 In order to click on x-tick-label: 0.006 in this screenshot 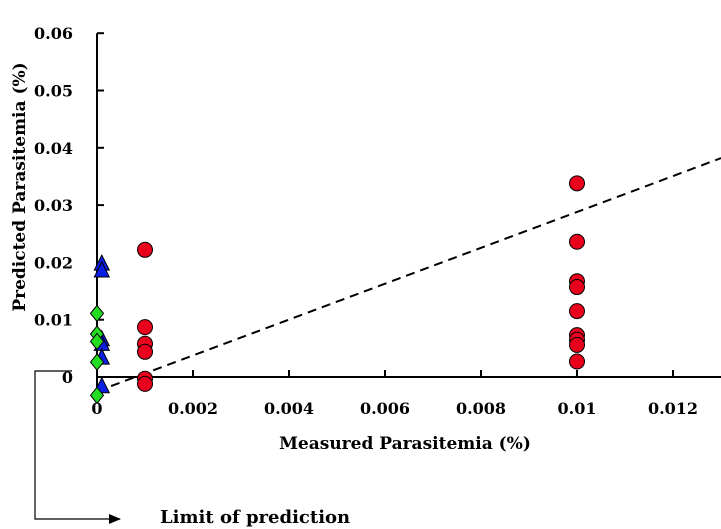, I will do `click(385, 408)`.